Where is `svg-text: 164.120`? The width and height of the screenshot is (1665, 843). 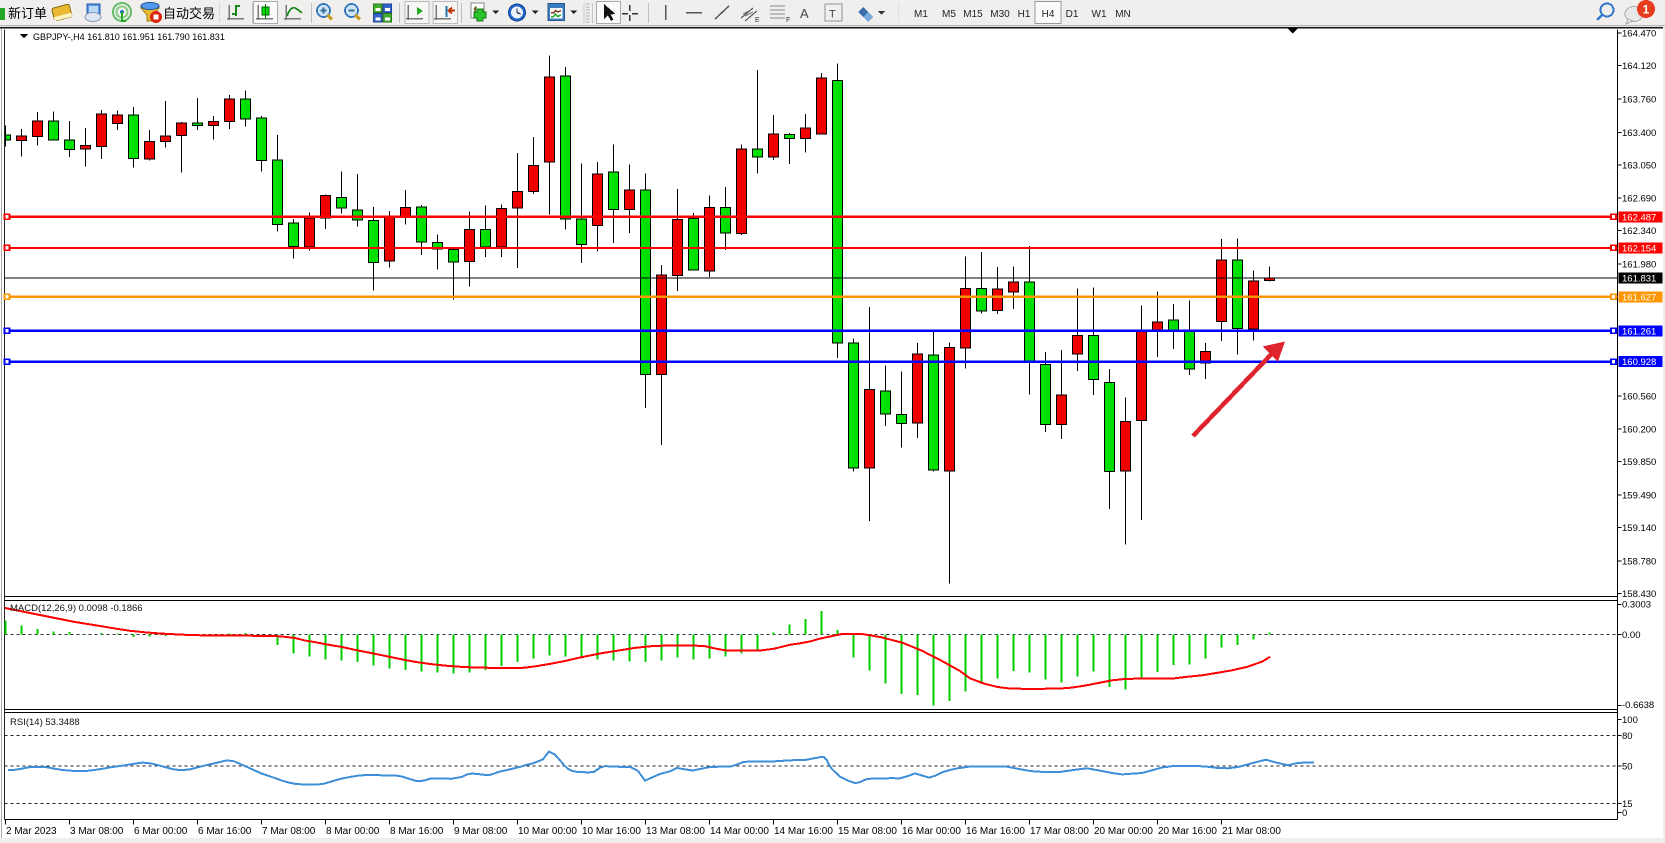 svg-text: 164.120 is located at coordinates (1639, 66).